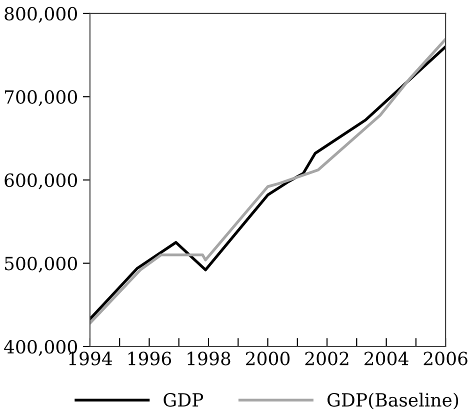 This screenshot has width=471, height=420. What do you see at coordinates (393, 401) in the screenshot?
I see `legend-label: GDP(Baseline)` at bounding box center [393, 401].